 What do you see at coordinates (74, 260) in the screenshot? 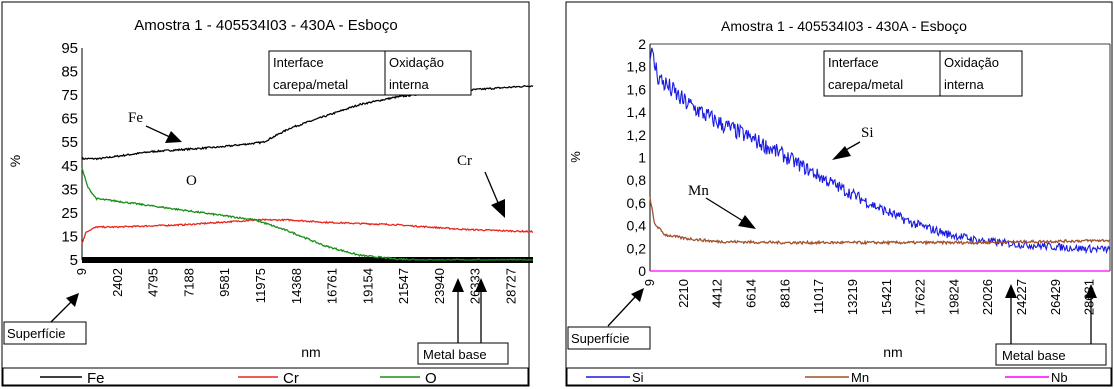
I see `y-tick-label: 5` at bounding box center [74, 260].